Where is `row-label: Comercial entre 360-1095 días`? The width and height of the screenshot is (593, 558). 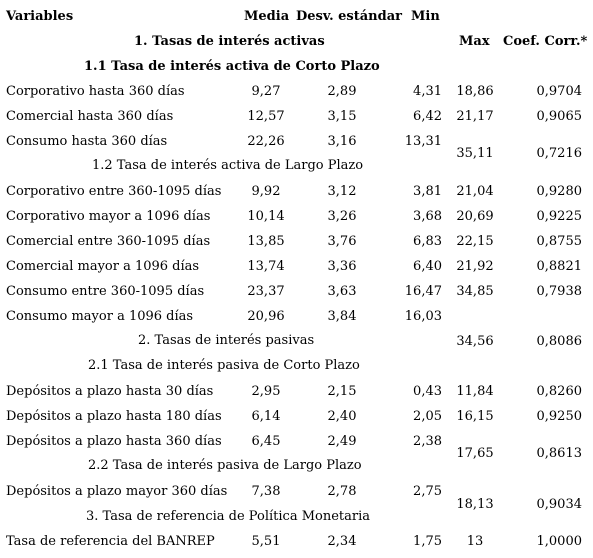 row-label: Comercial entre 360-1095 días is located at coordinates (108, 241).